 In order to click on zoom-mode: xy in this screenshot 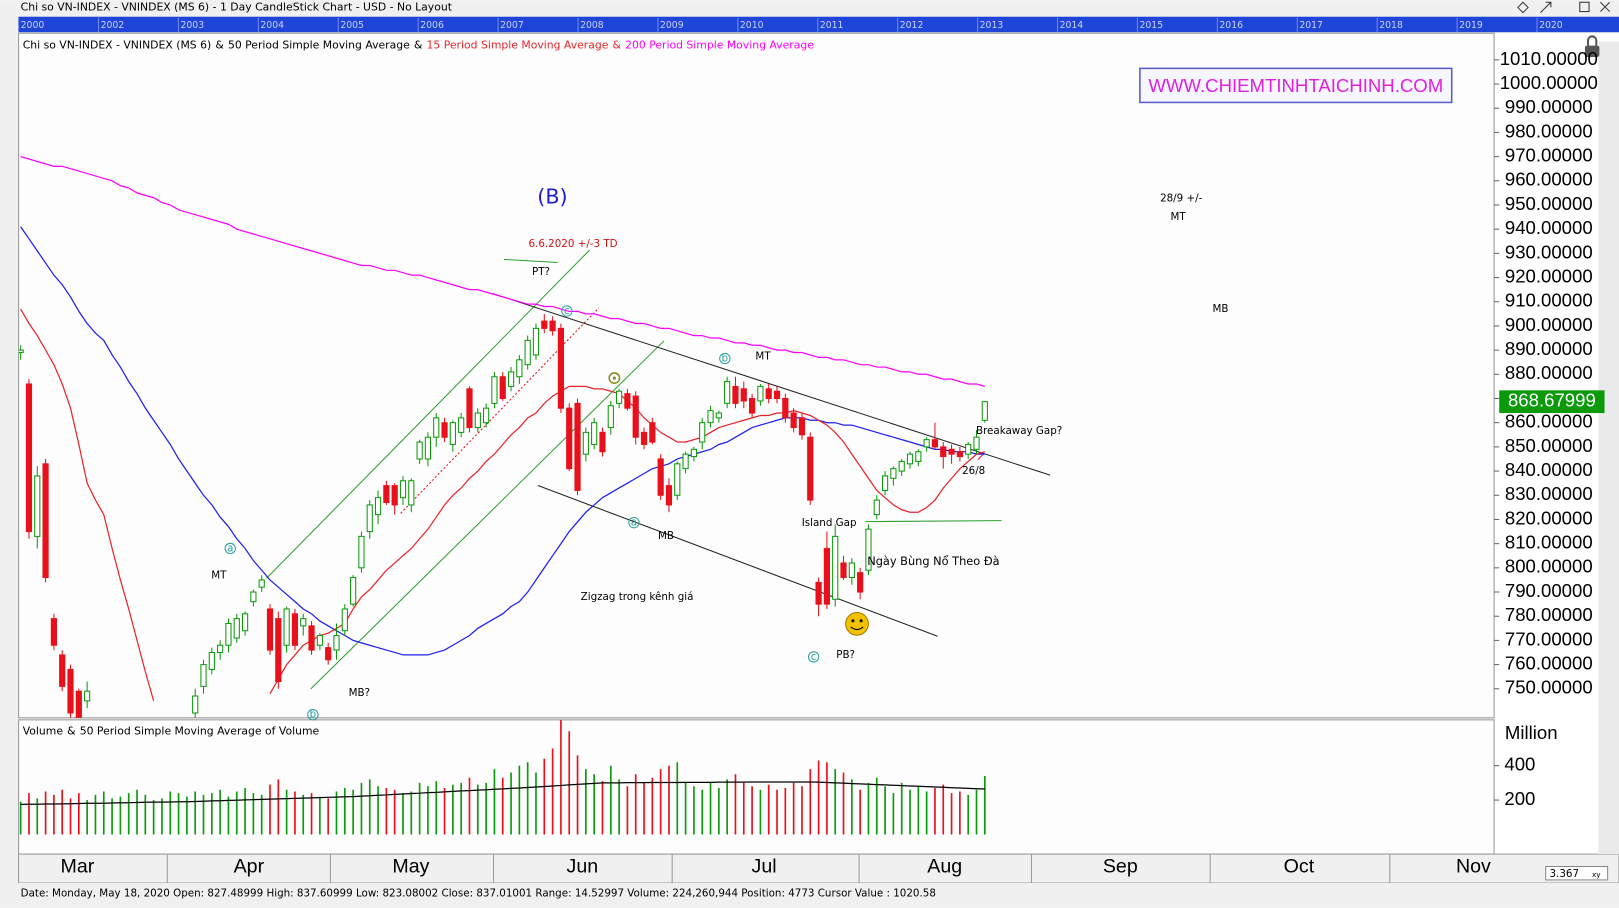, I will do `click(1596, 874)`.